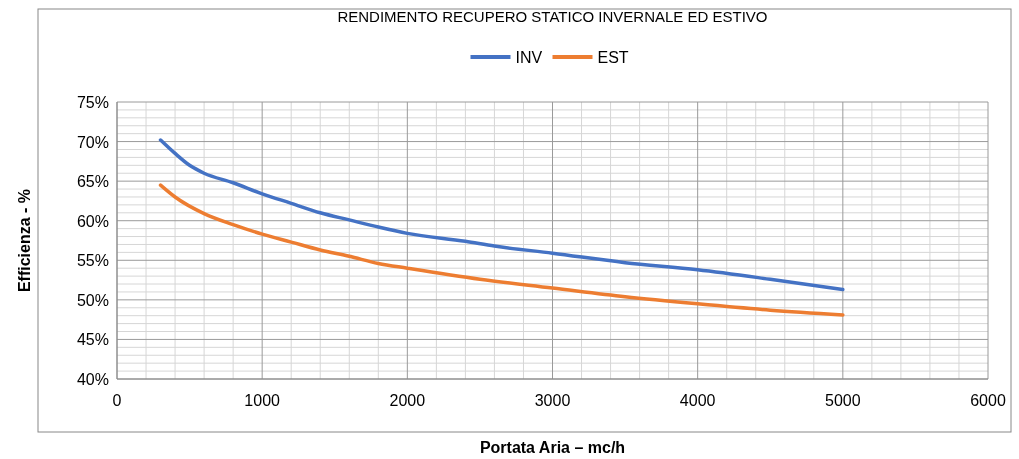 This screenshot has width=1019, height=459. Describe the element at coordinates (24, 240) in the screenshot. I see `y-axis-title: Efficienza - %` at that location.